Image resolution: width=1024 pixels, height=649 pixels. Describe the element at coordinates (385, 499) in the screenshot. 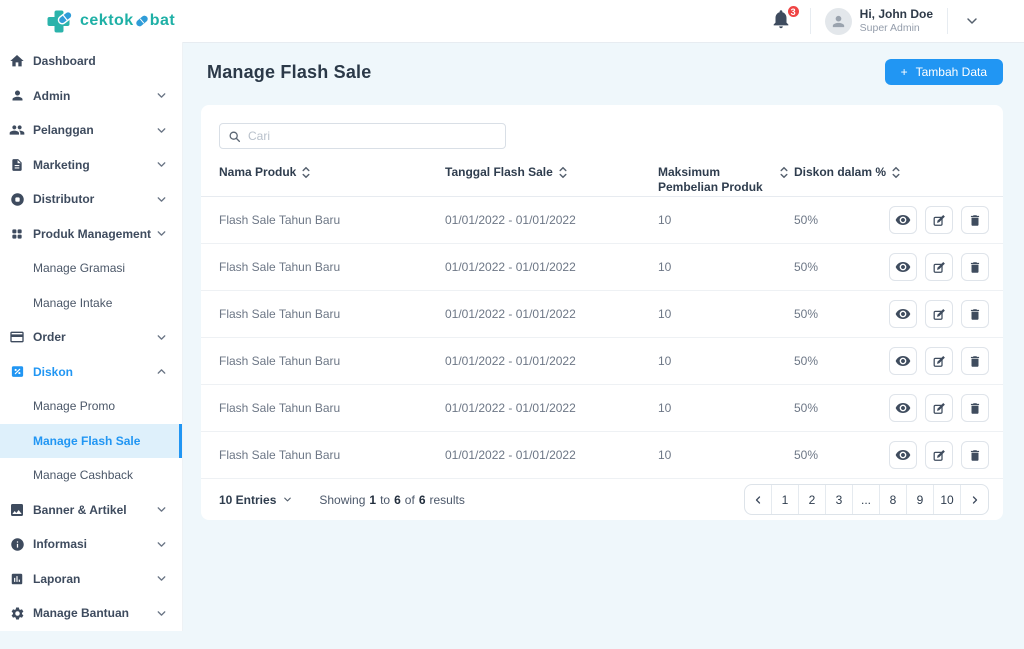

I see `summary-text: to` at that location.